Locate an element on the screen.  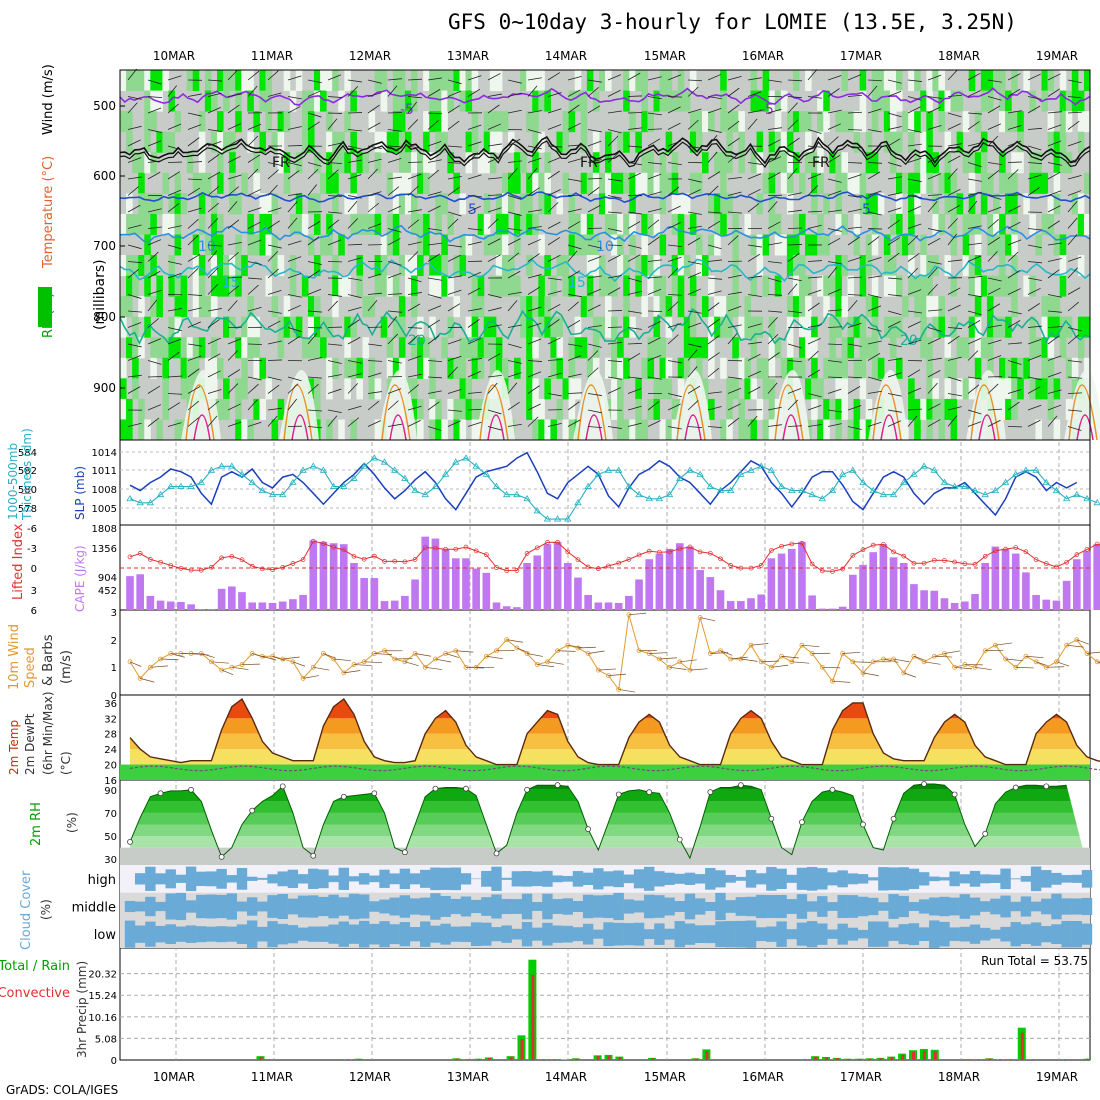
panel-frame is located at coordinates (605, 1004).